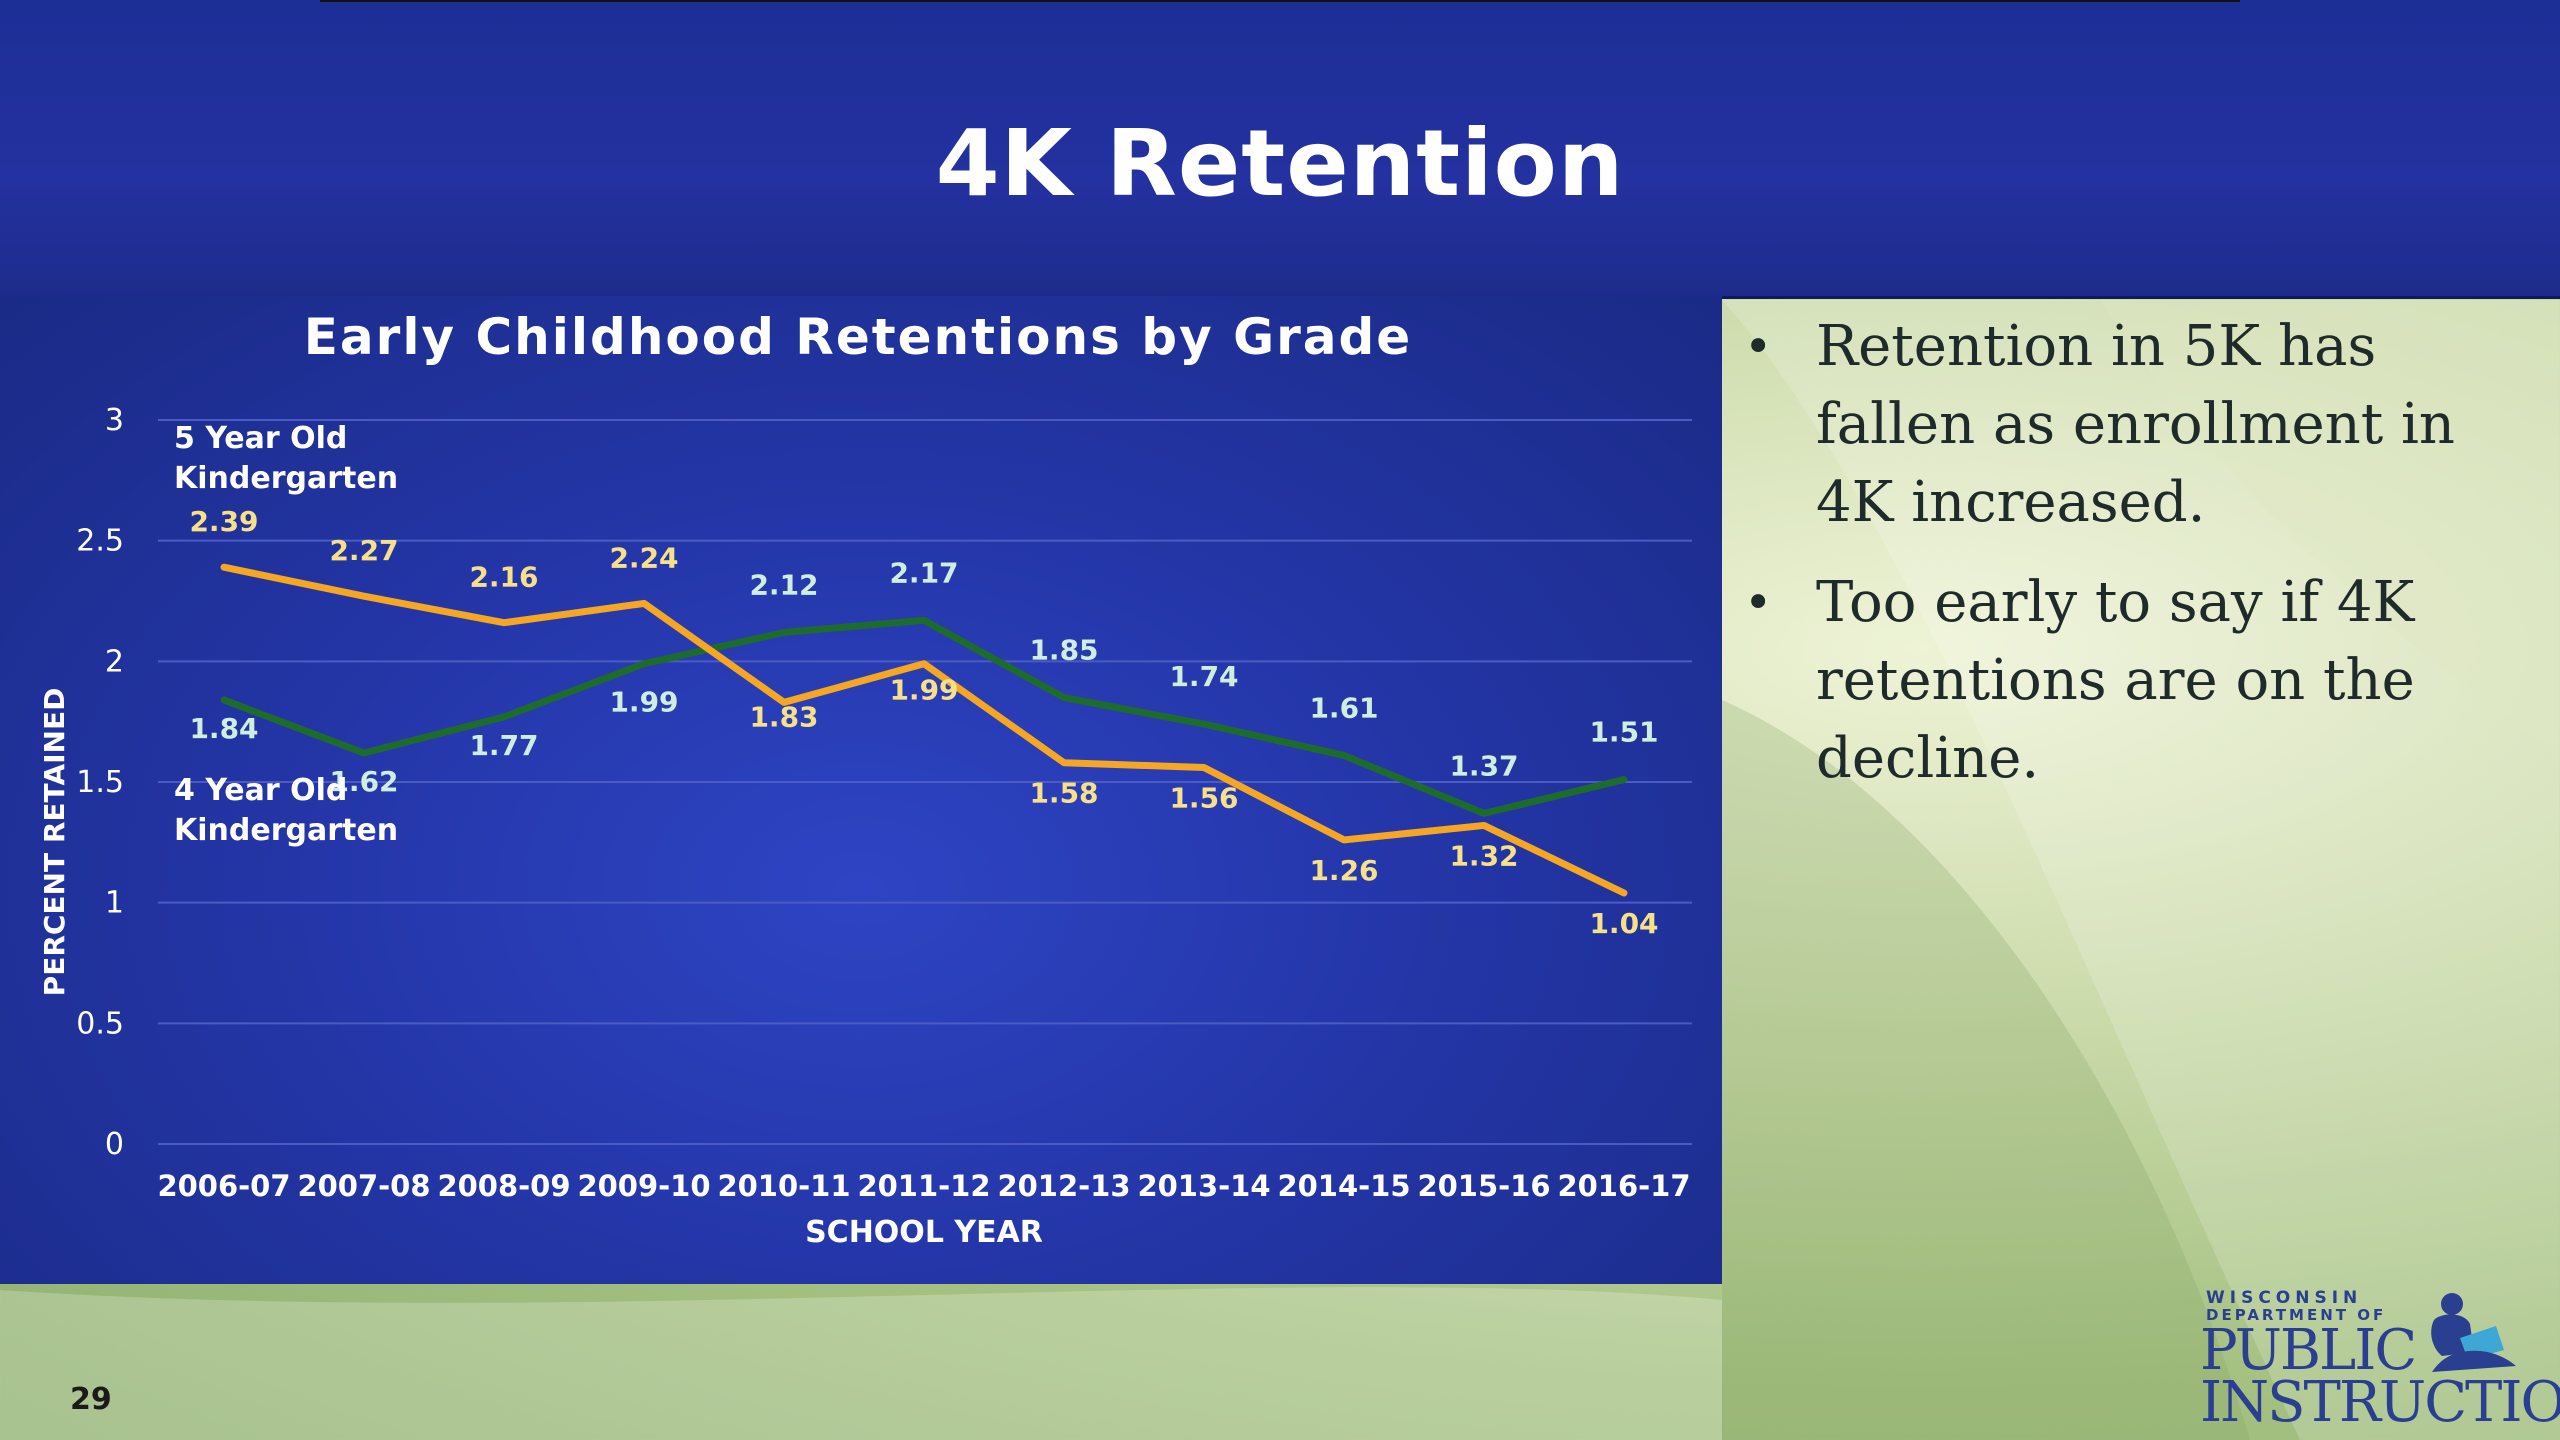 This screenshot has height=1440, width=2560. I want to click on data-label: 1.85, so click(1063, 650).